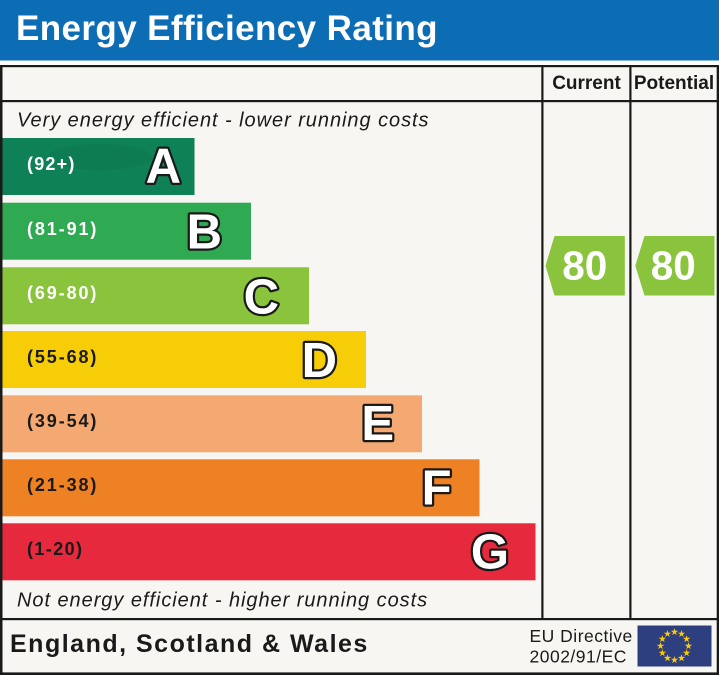  What do you see at coordinates (261, 298) in the screenshot?
I see `svg-text: C` at bounding box center [261, 298].